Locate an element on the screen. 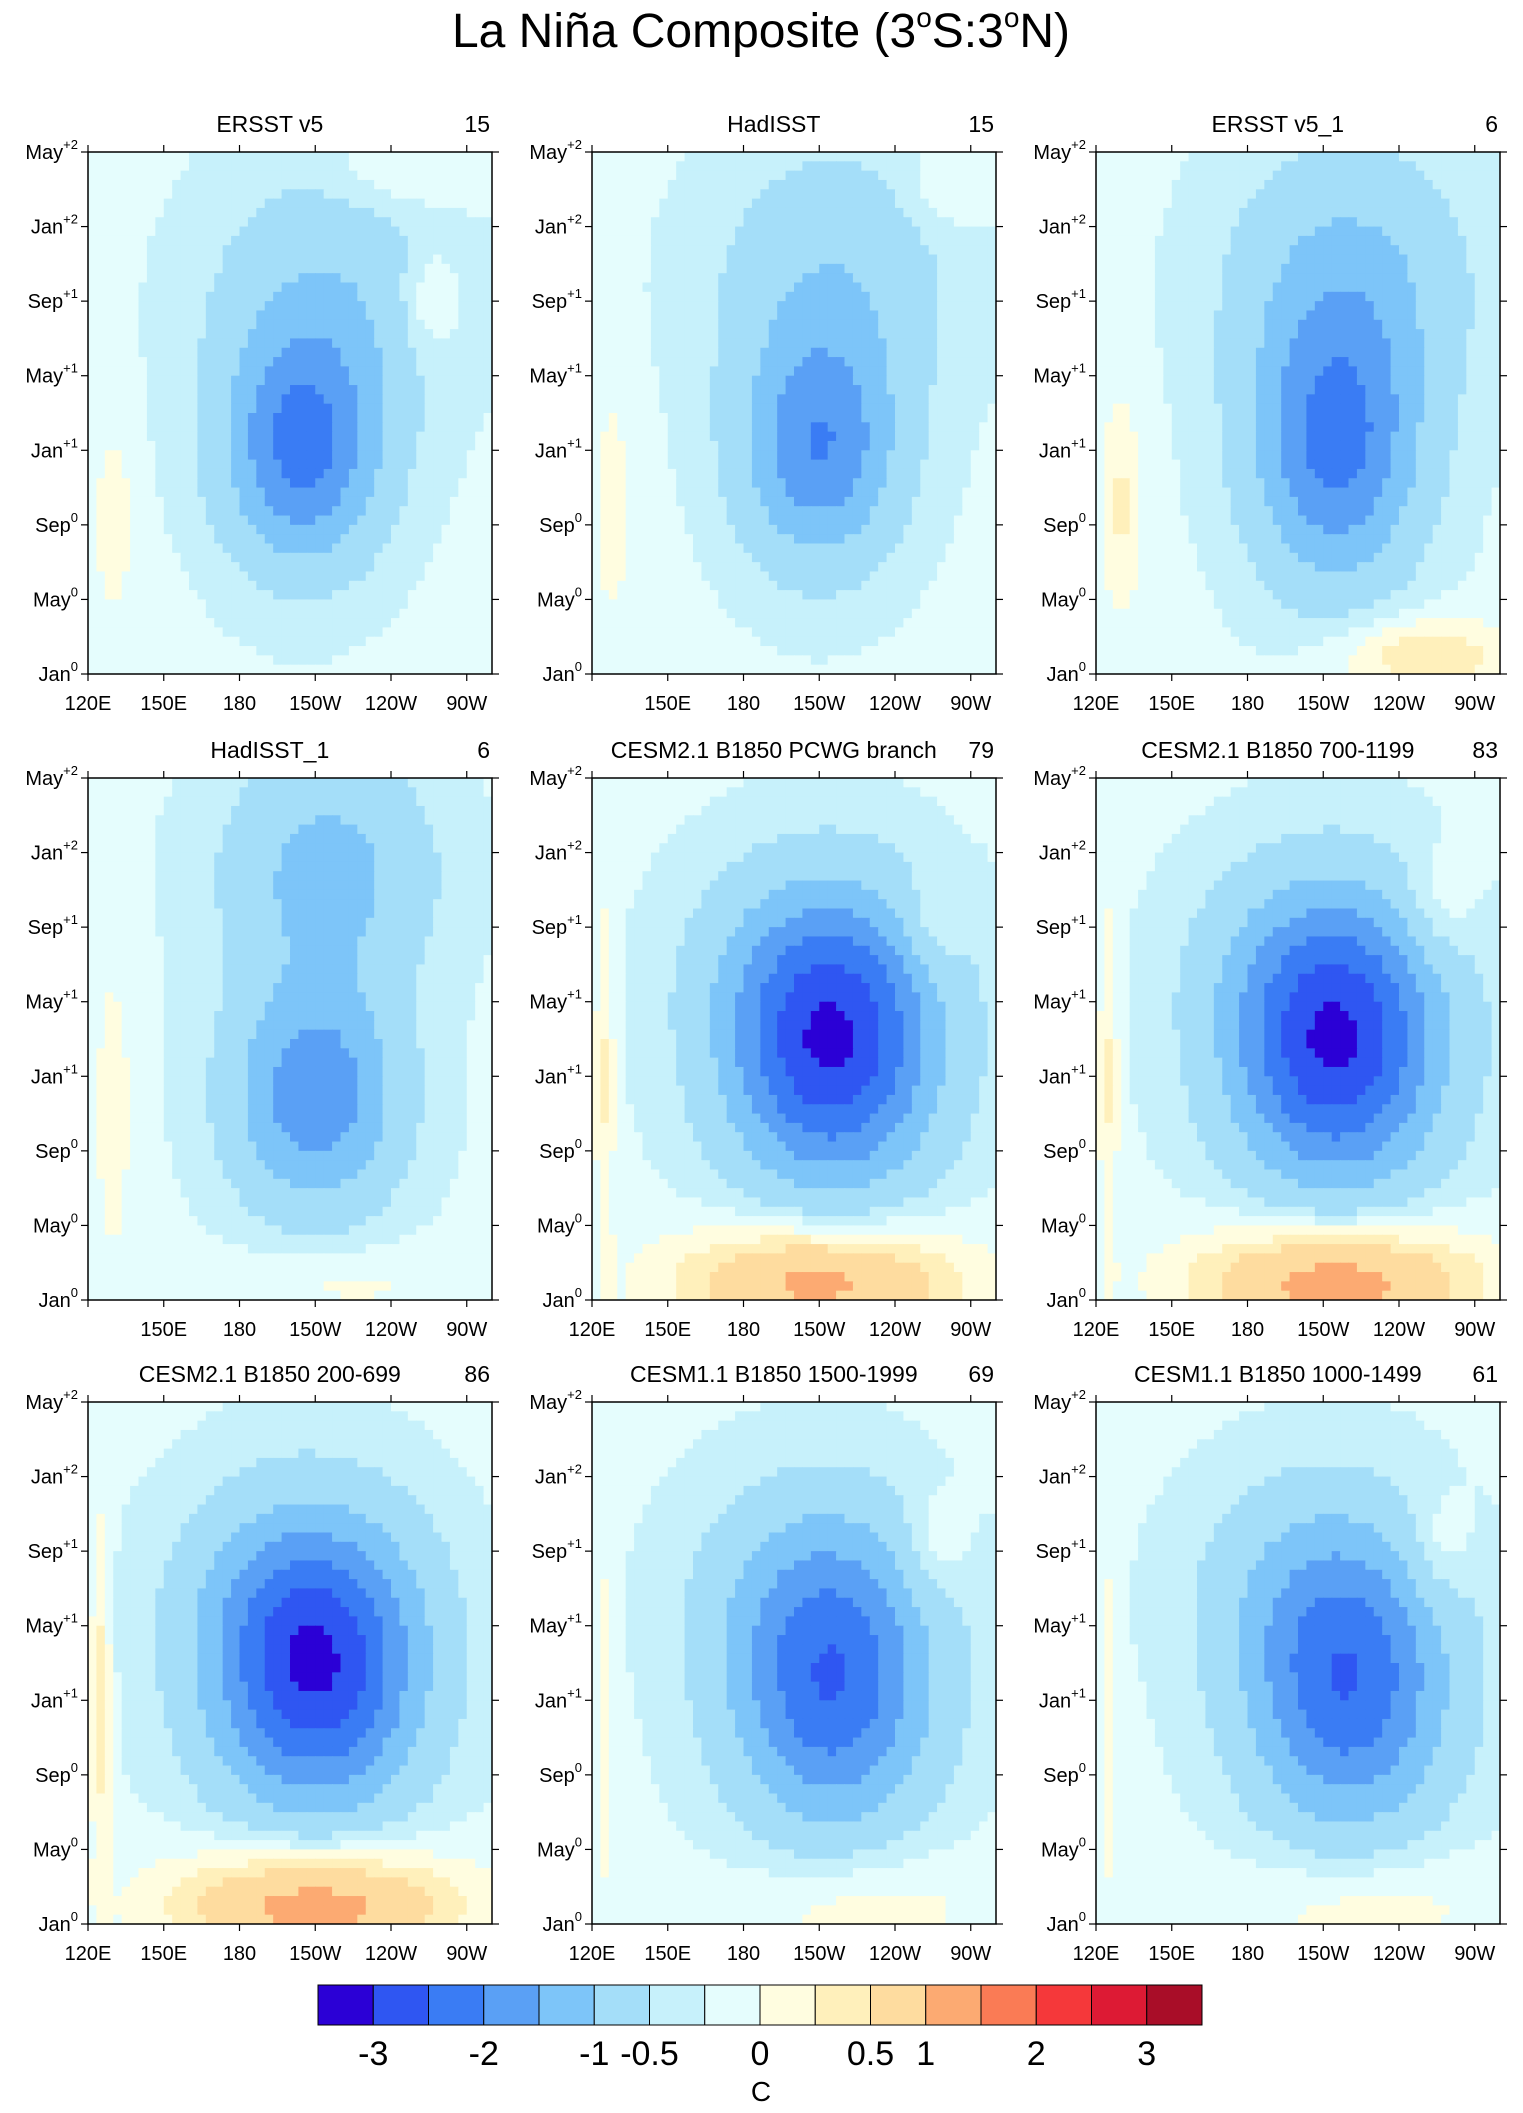  y-tick-year: 0 is located at coordinates (74, 591).